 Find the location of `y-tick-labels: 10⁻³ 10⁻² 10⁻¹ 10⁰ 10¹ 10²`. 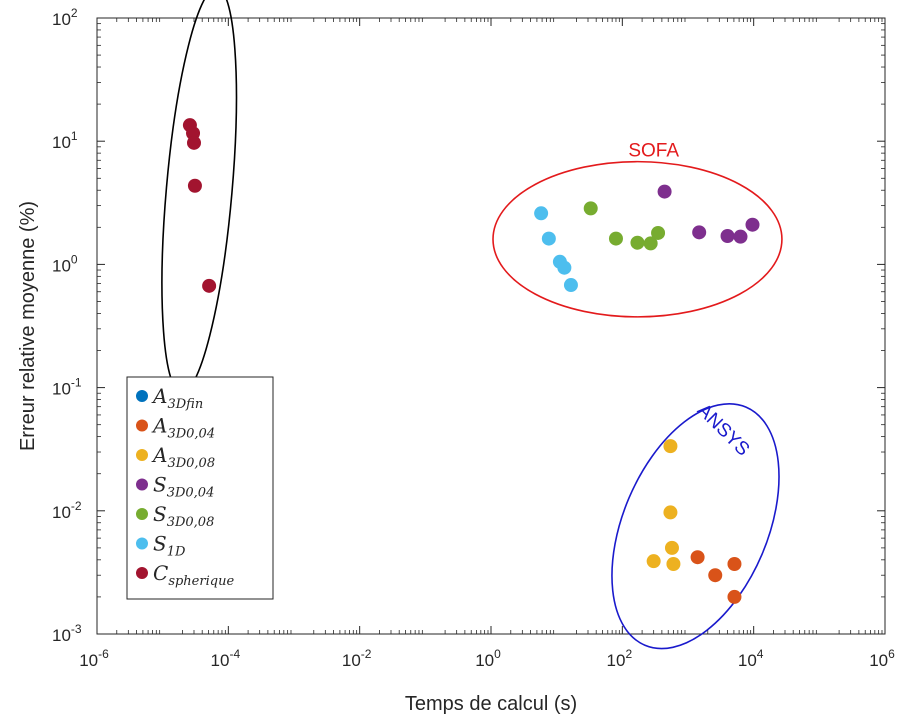

y-tick-labels: 10⁻³ 10⁻² 10⁻¹ 10⁰ 10¹ 10² is located at coordinates (67, 325).